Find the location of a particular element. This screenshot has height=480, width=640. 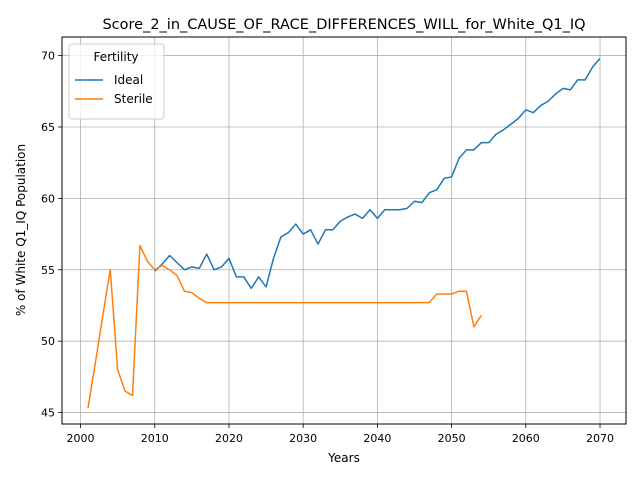

x-tick-label: 2040 is located at coordinates (377, 438).